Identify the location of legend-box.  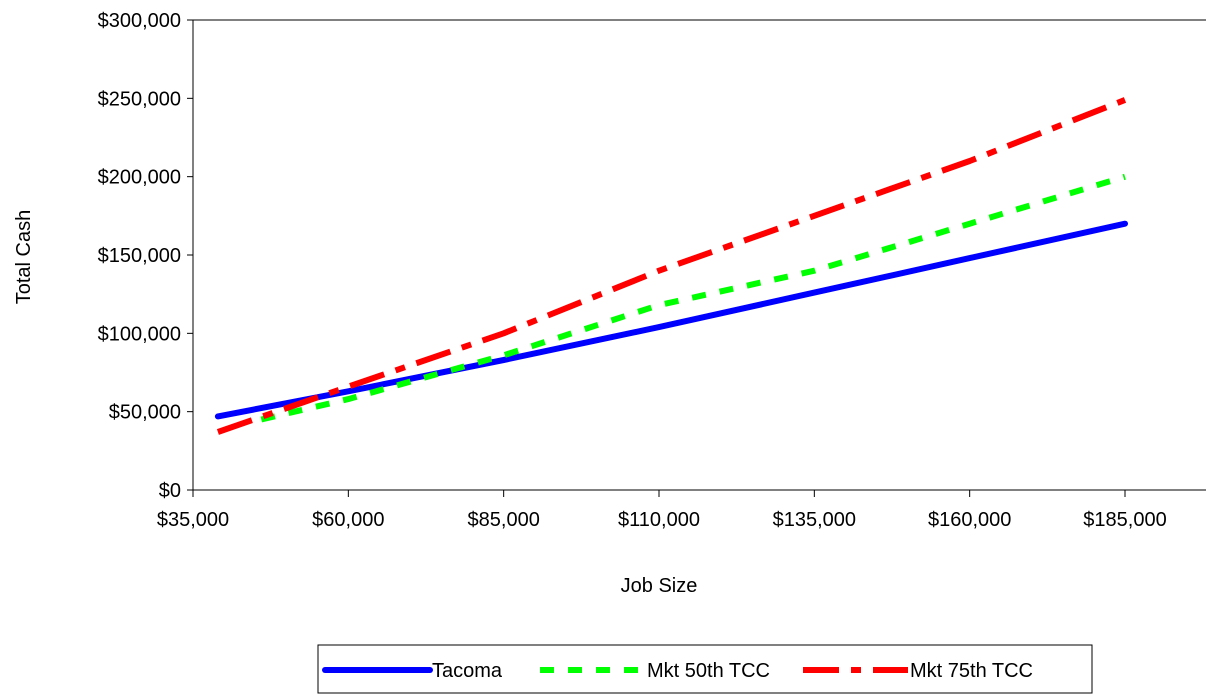
(705, 669).